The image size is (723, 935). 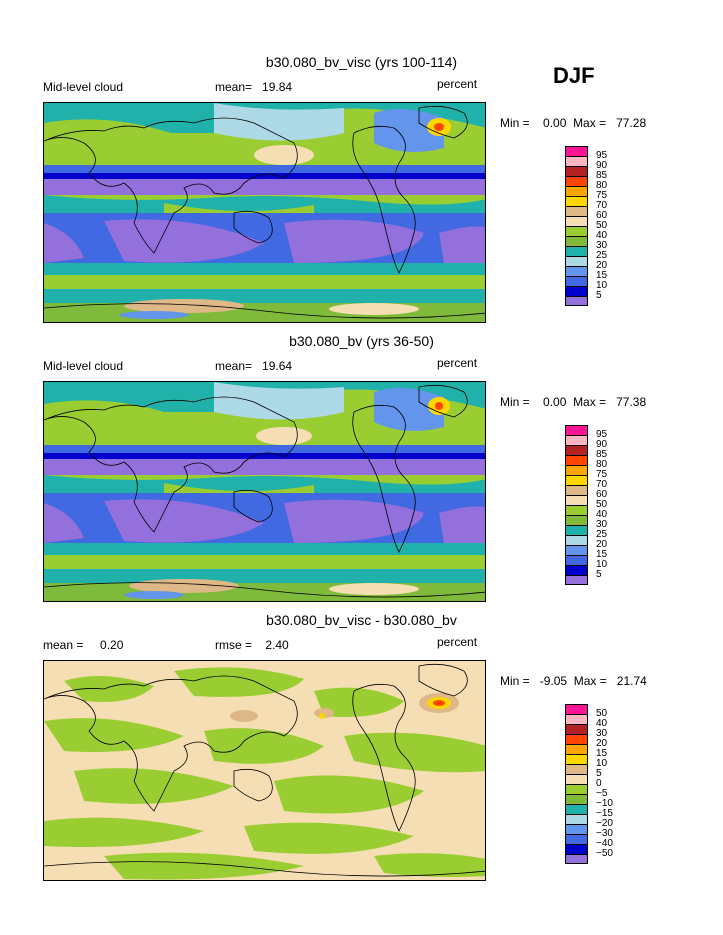 What do you see at coordinates (264, 491) in the screenshot?
I see `panel2-contour-map` at bounding box center [264, 491].